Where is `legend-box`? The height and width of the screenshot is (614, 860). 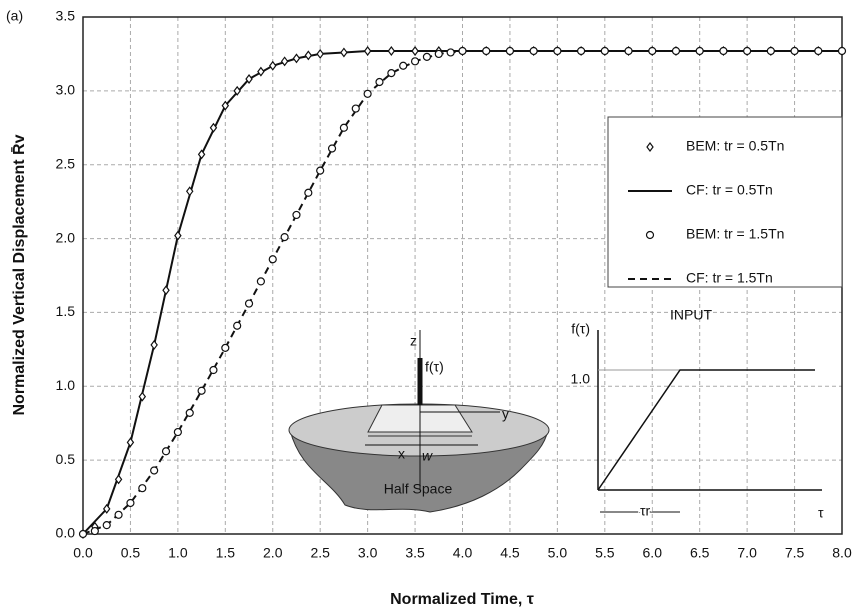
legend-box is located at coordinates (725, 202).